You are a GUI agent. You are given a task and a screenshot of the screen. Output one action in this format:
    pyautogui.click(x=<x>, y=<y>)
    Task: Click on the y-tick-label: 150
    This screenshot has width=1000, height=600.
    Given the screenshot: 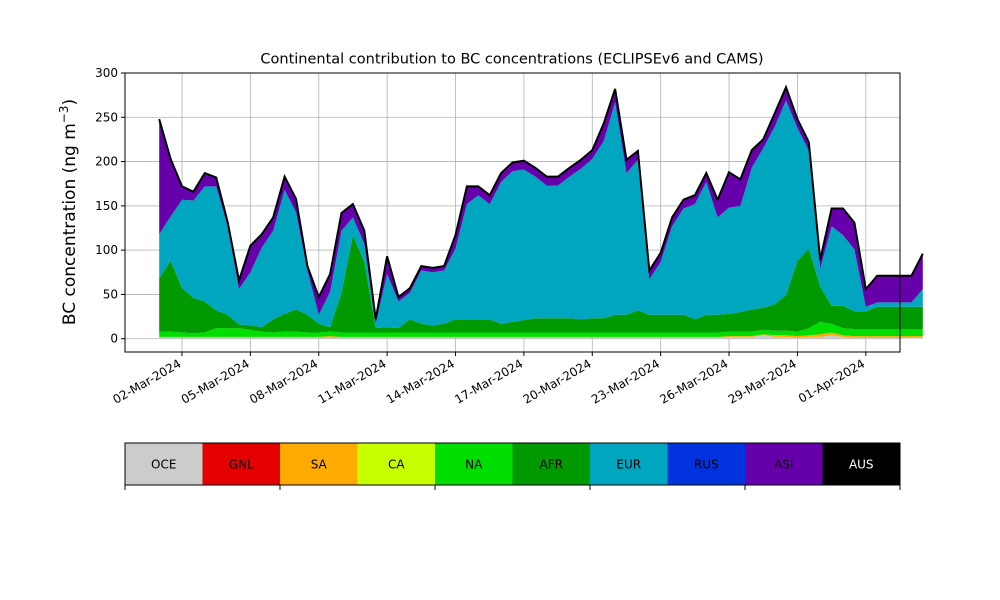 What is the action you would take?
    pyautogui.click(x=106, y=206)
    